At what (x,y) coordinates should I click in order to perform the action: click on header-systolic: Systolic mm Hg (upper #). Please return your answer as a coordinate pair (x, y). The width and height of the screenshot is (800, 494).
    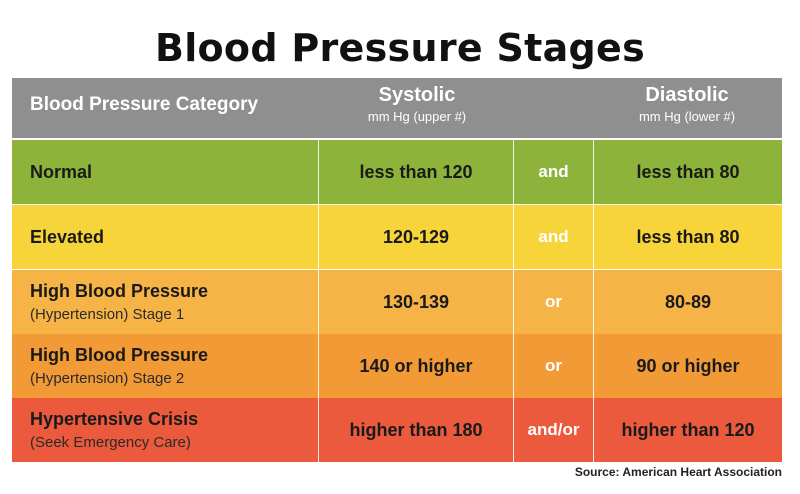
    Looking at the image, I should click on (417, 104).